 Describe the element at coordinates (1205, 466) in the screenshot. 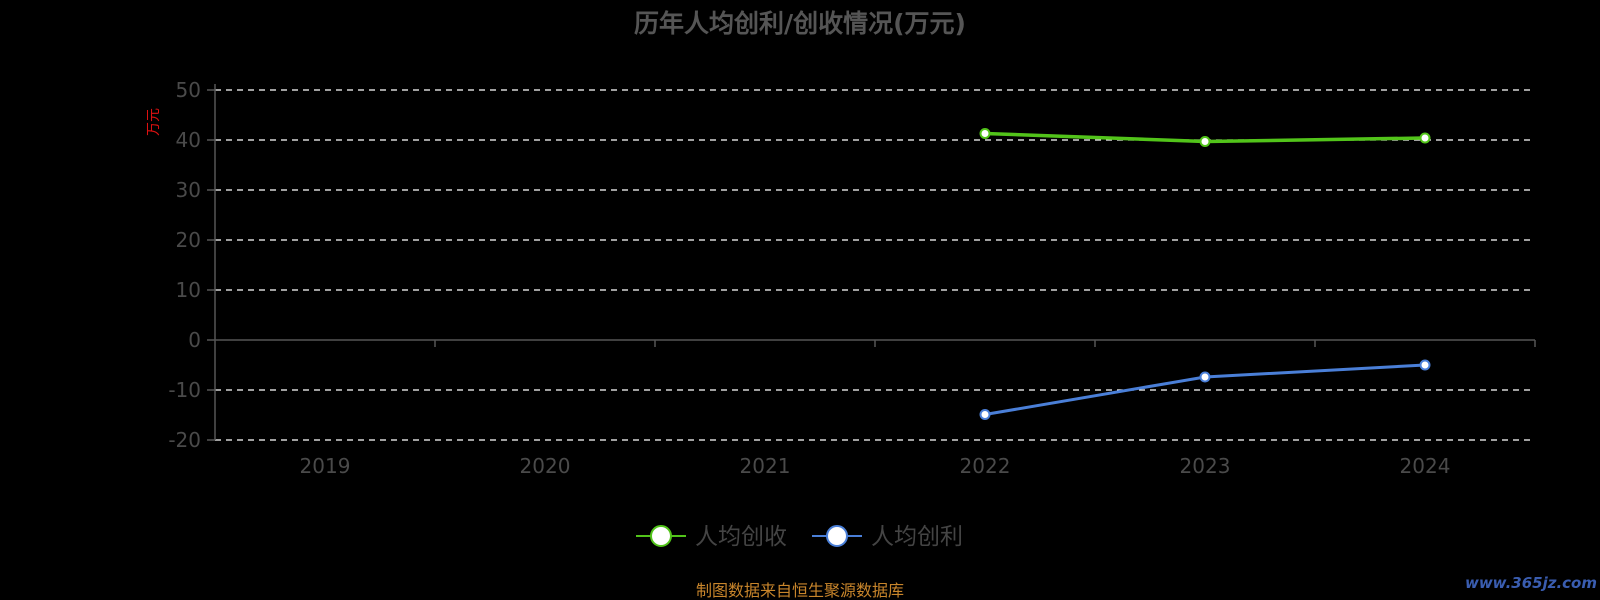

I see `x-tick-label: 2023` at that location.